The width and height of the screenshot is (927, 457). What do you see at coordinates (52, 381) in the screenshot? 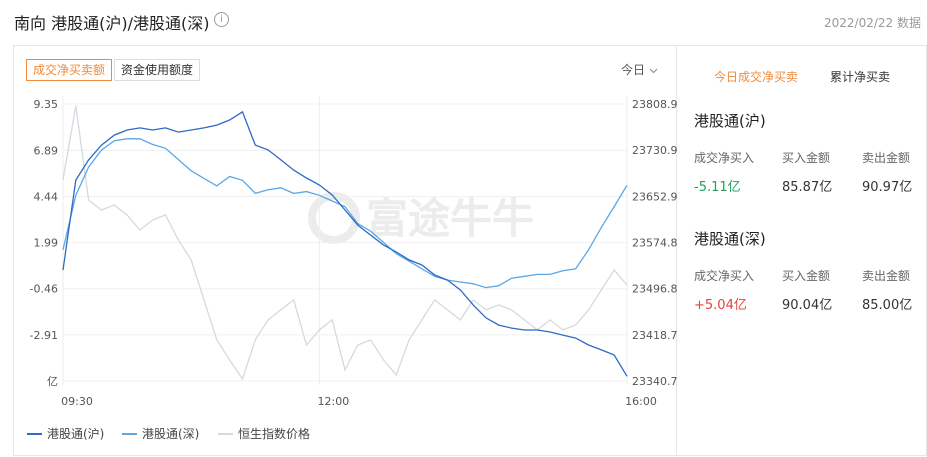
I see `y-tick-label: 亿` at bounding box center [52, 381].